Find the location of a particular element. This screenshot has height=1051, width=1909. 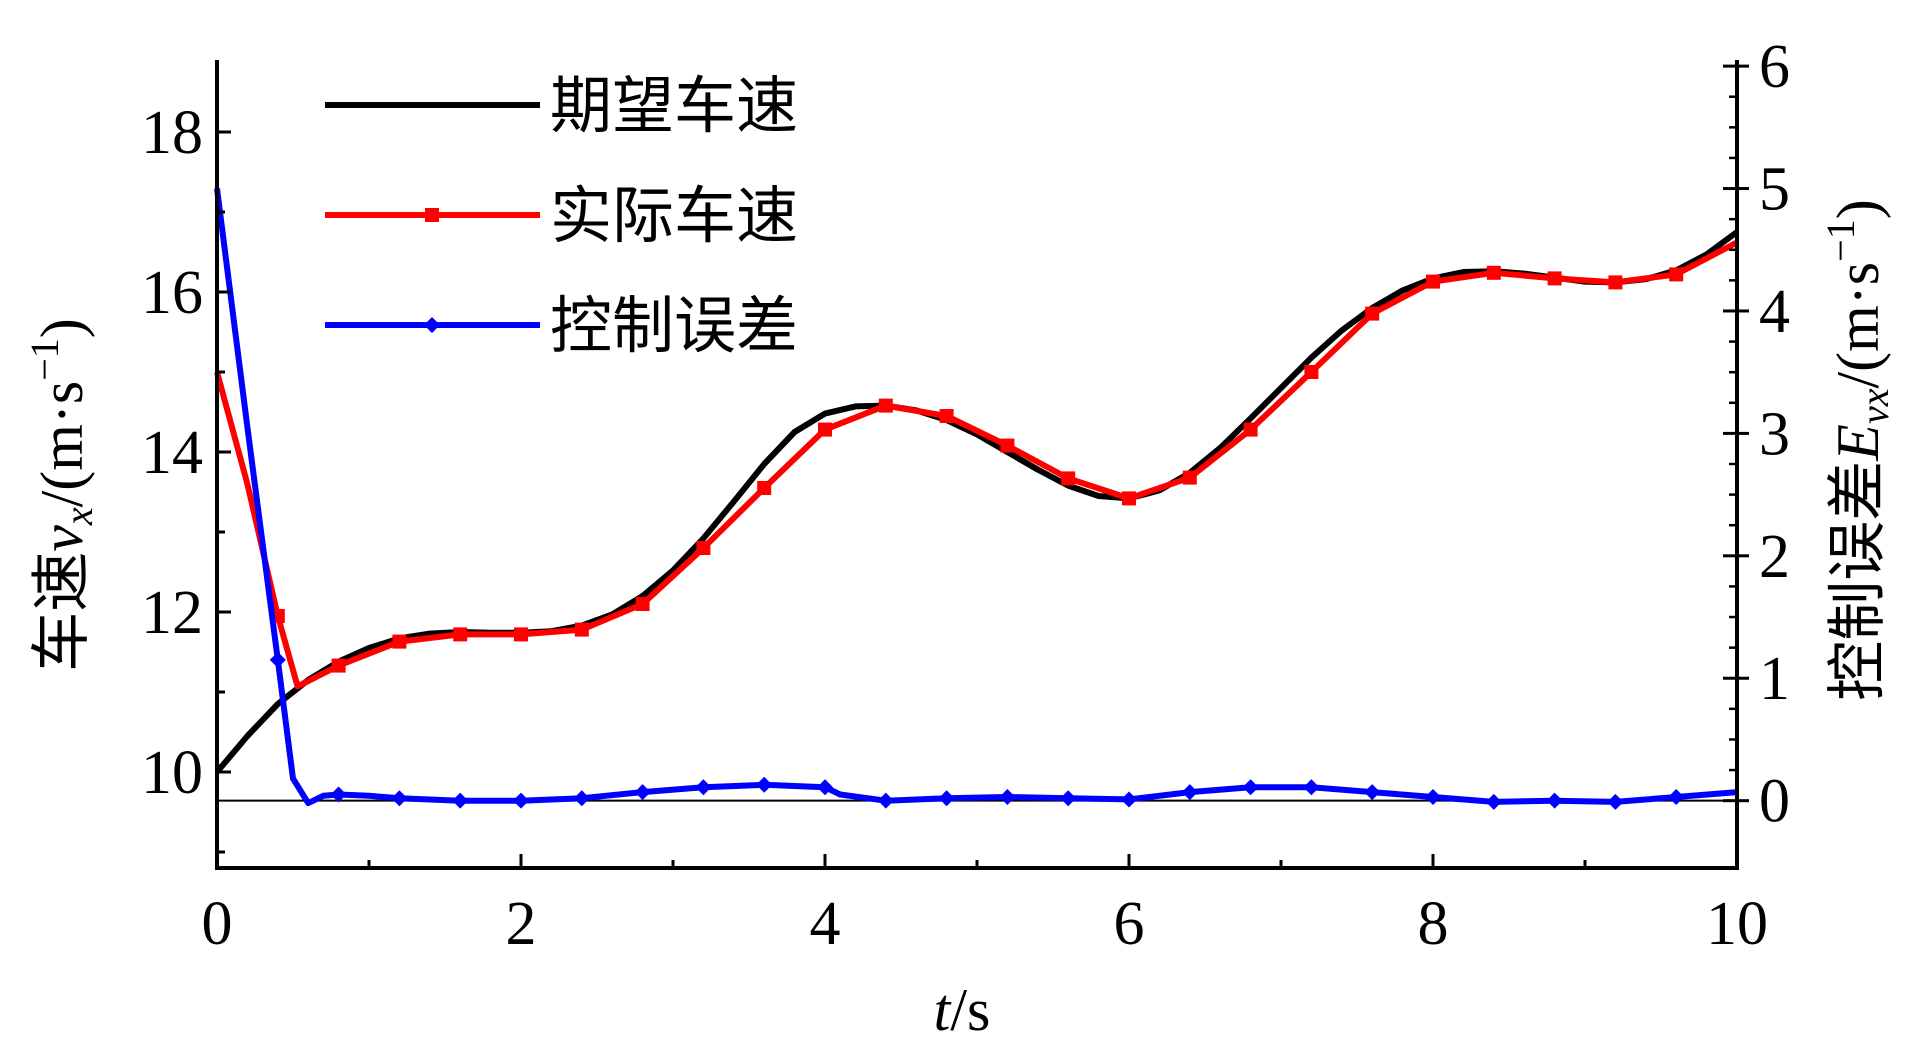

x-tick-label: 8 is located at coordinates (1433, 924).